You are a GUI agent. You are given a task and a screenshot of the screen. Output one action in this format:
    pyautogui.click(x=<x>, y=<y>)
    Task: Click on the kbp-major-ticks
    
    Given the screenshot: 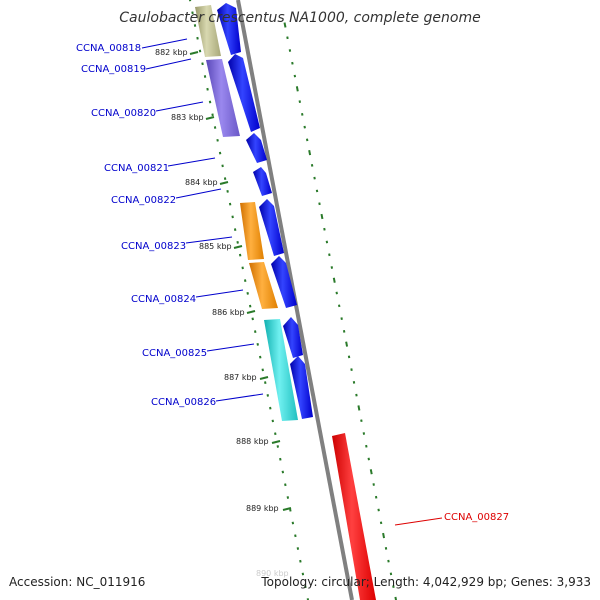 What is the action you would take?
    pyautogui.click(x=240, y=281)
    